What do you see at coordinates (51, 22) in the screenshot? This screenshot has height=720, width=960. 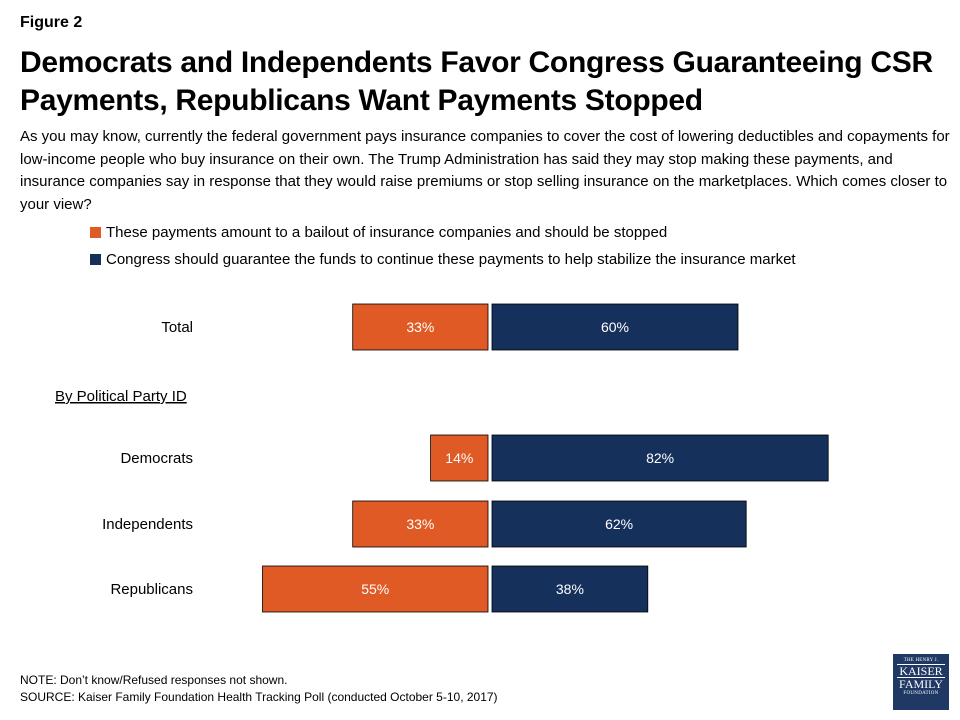 I see `figure-label: Figure 2` at bounding box center [51, 22].